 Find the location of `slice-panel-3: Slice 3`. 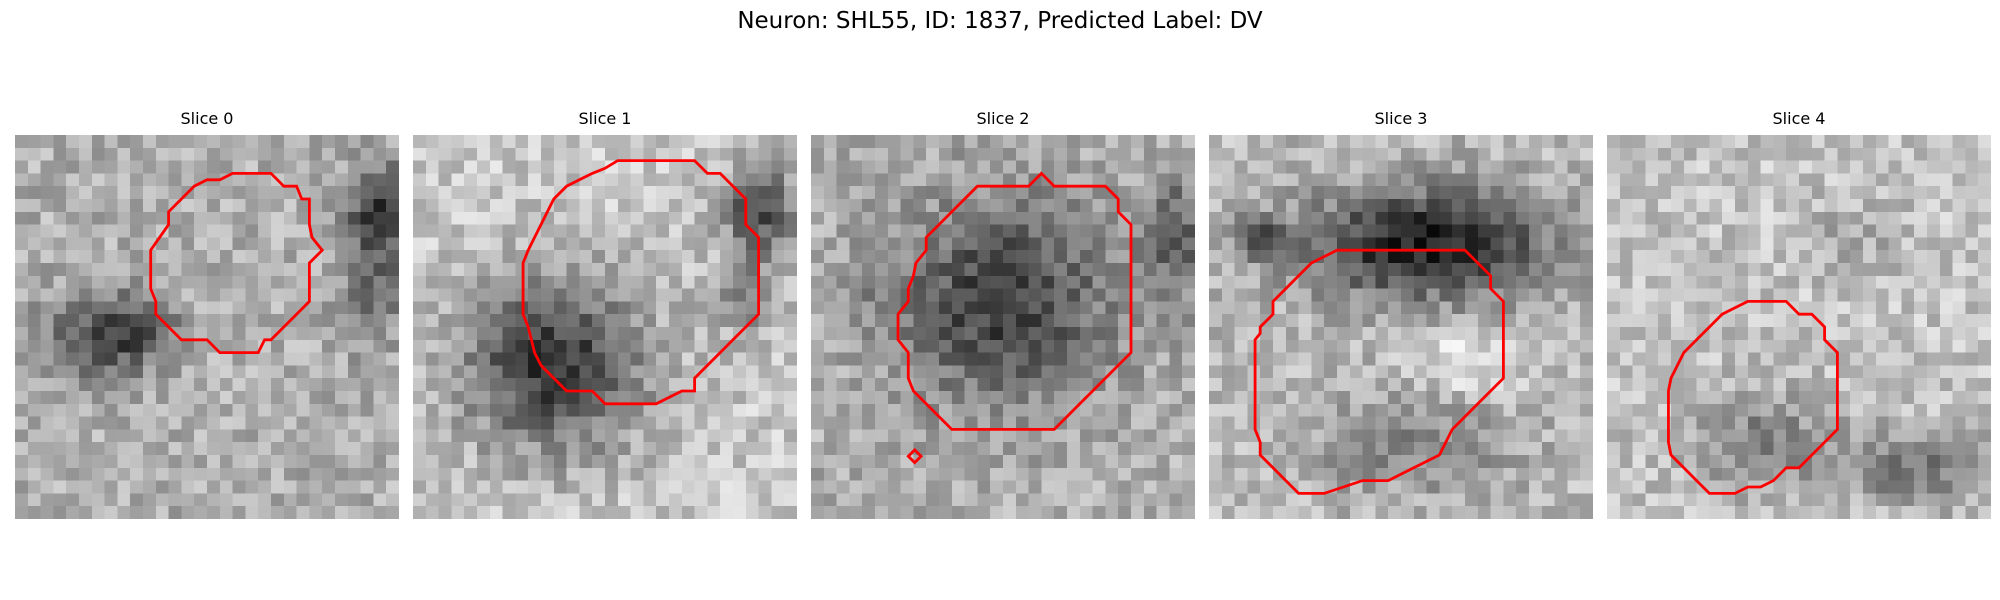

slice-panel-3: Slice 3 is located at coordinates (1401, 313).